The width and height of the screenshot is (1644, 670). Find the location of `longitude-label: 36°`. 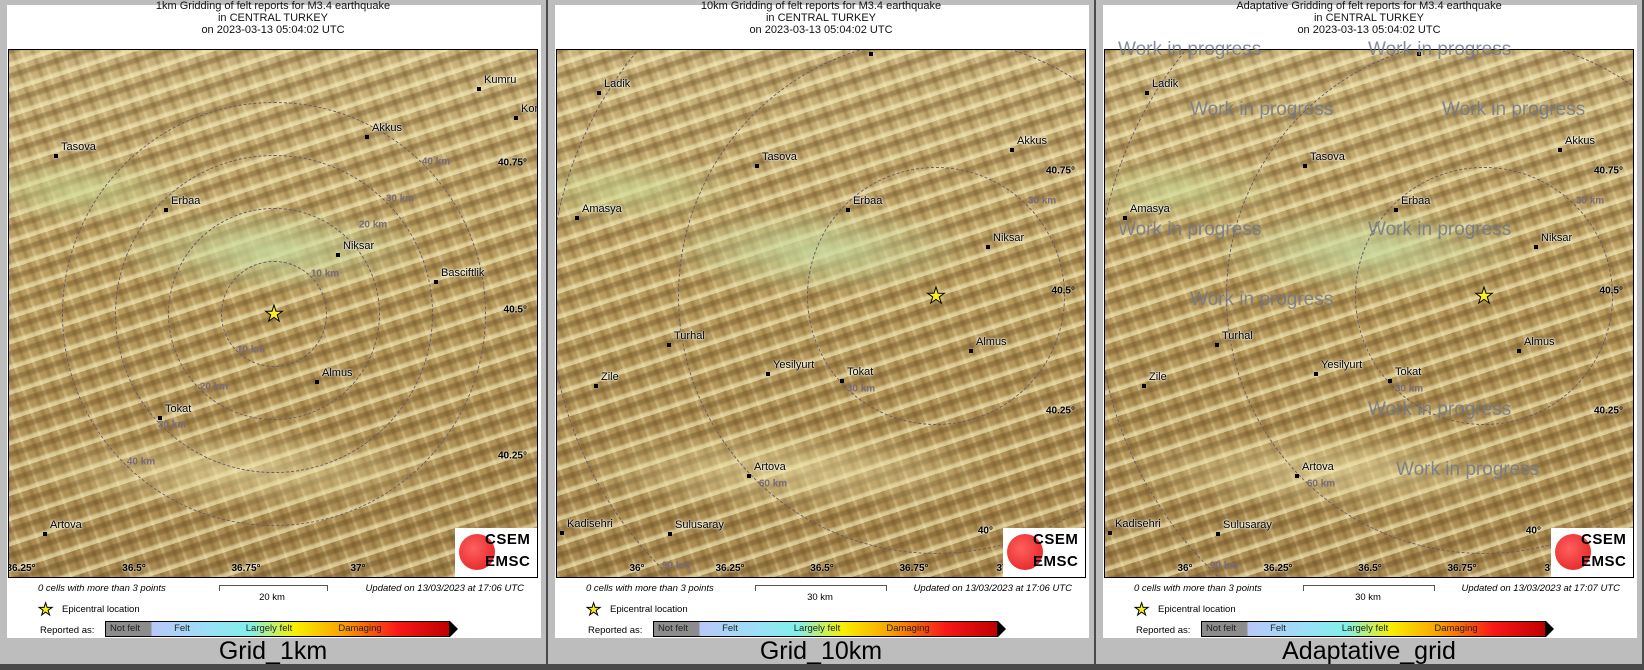

longitude-label: 36° is located at coordinates (1185, 568).